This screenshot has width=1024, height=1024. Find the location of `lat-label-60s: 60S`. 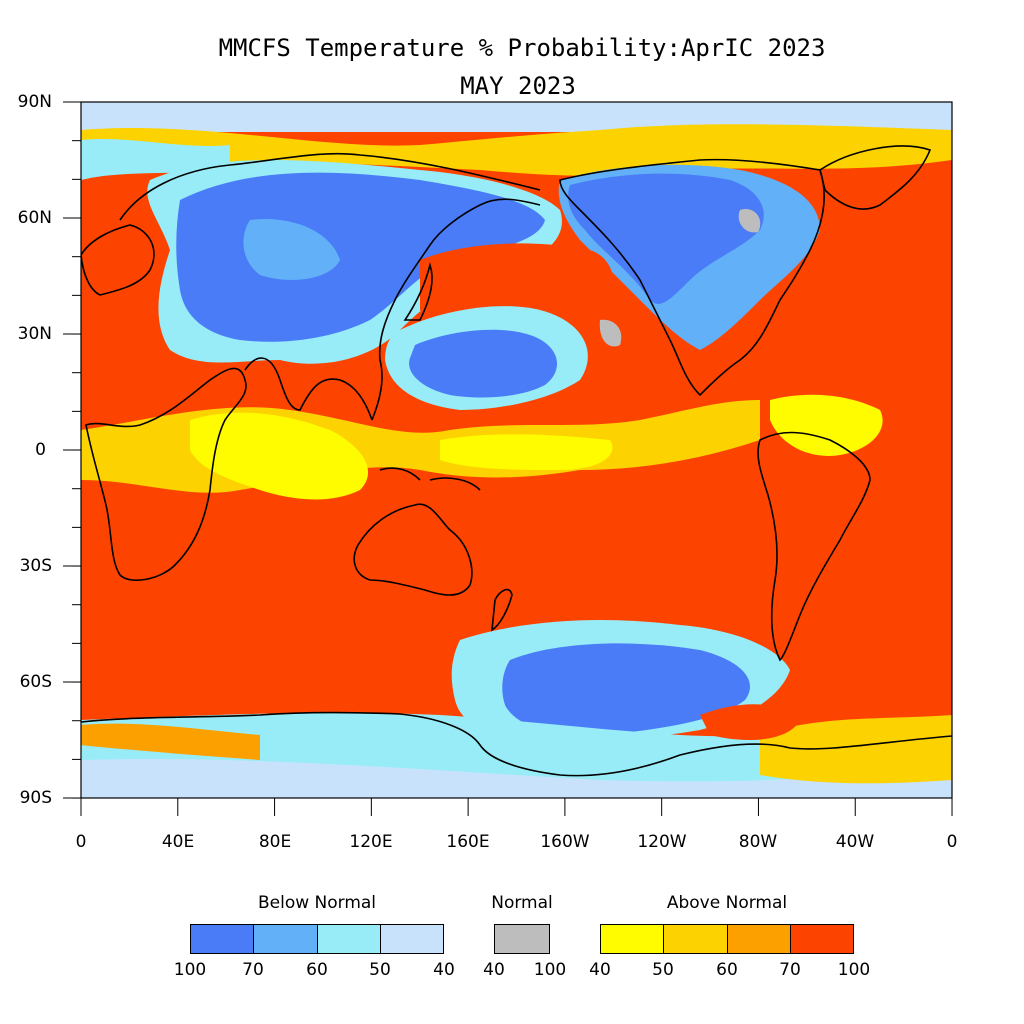

lat-label-60s: 60S is located at coordinates (35, 682).